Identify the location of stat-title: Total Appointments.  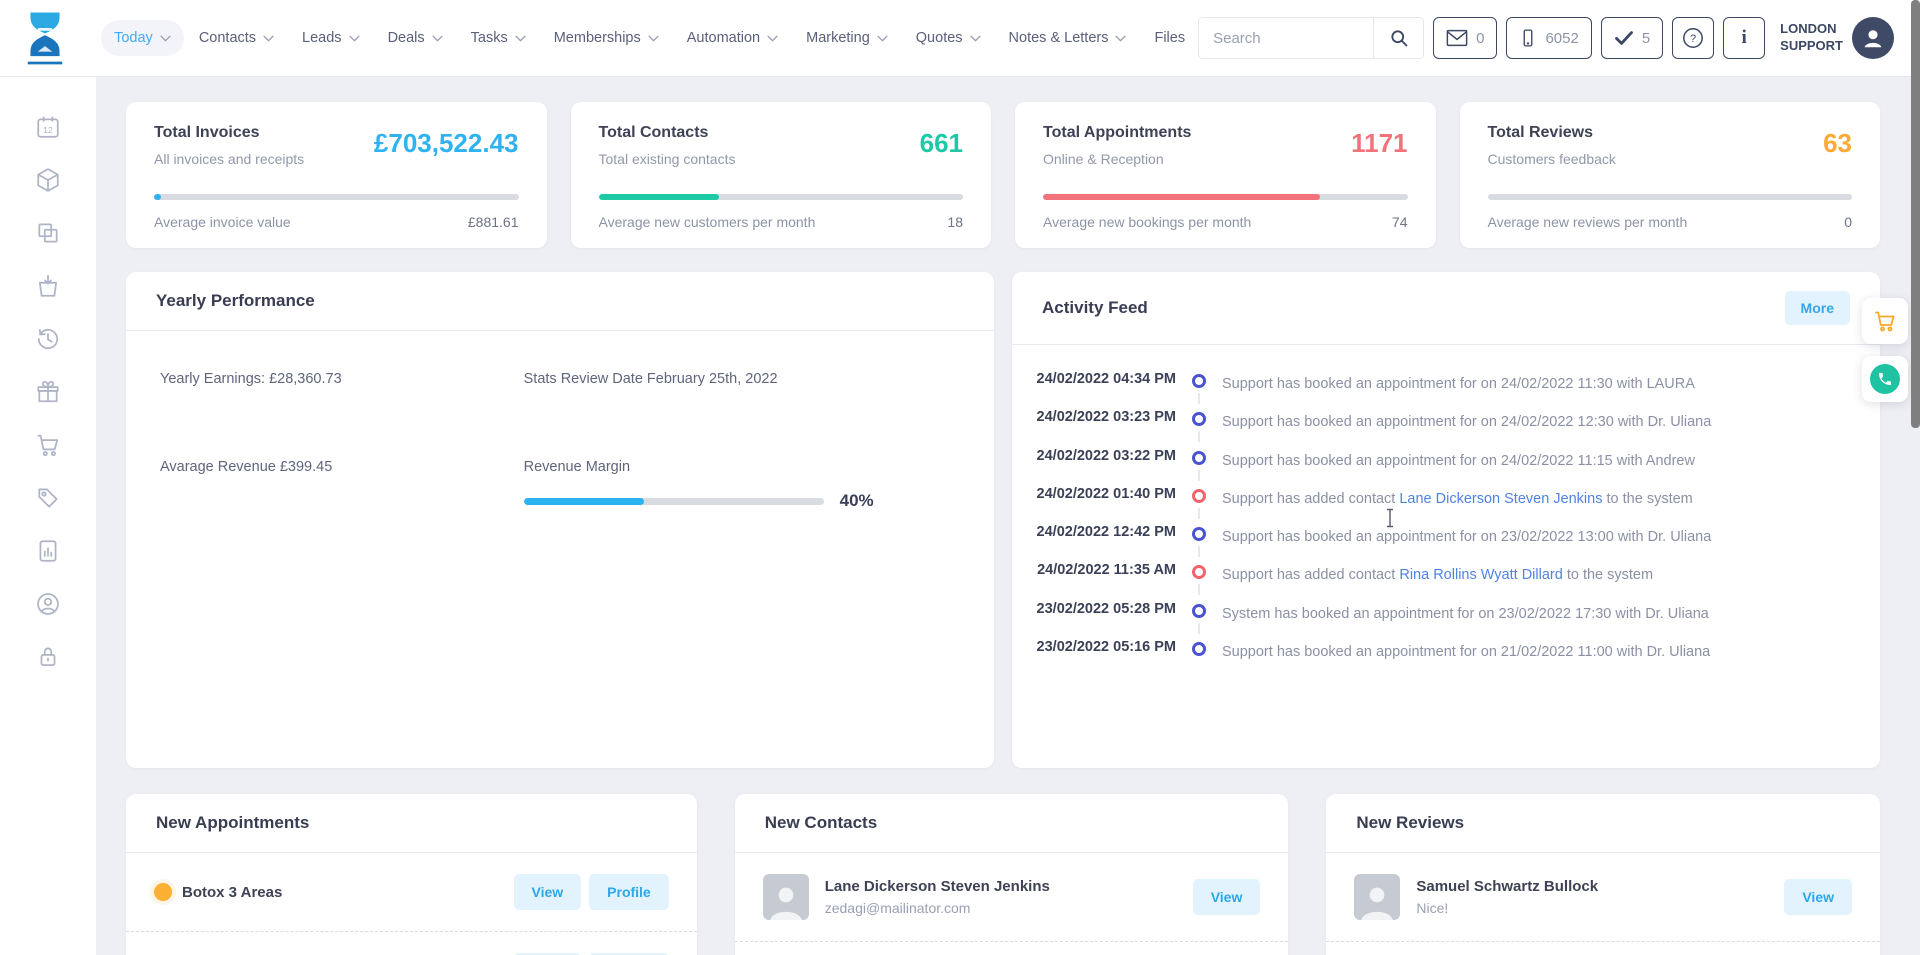
(1117, 132).